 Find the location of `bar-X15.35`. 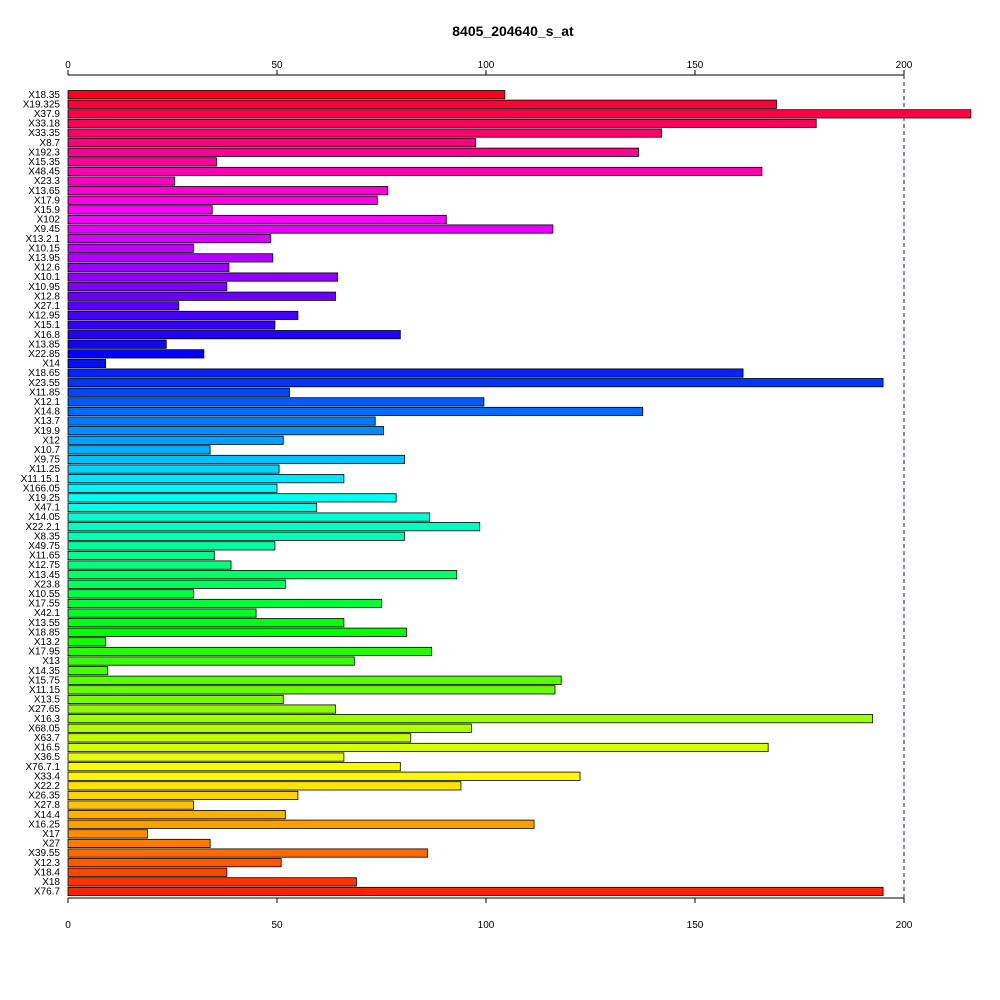

bar-X15.35 is located at coordinates (142, 162).